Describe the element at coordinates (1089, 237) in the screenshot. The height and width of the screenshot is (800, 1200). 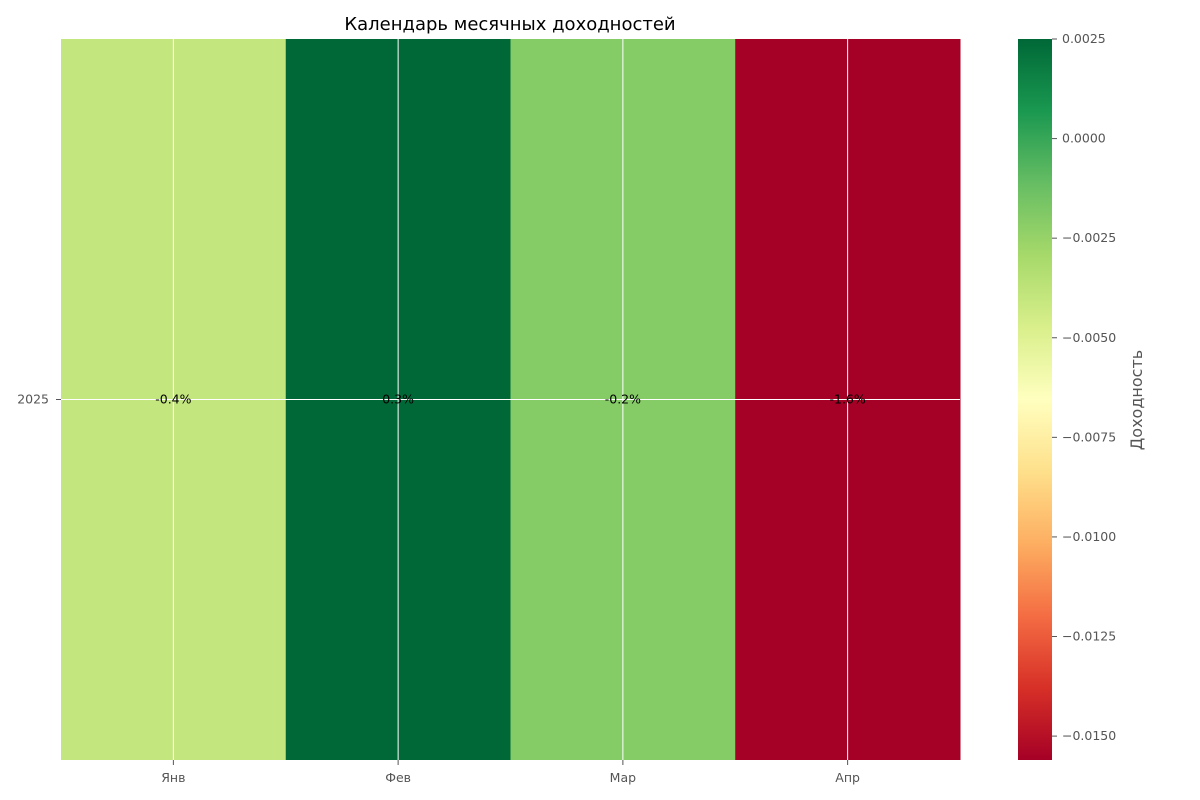
I see `colorbar-tick-label: −0.0025` at that location.